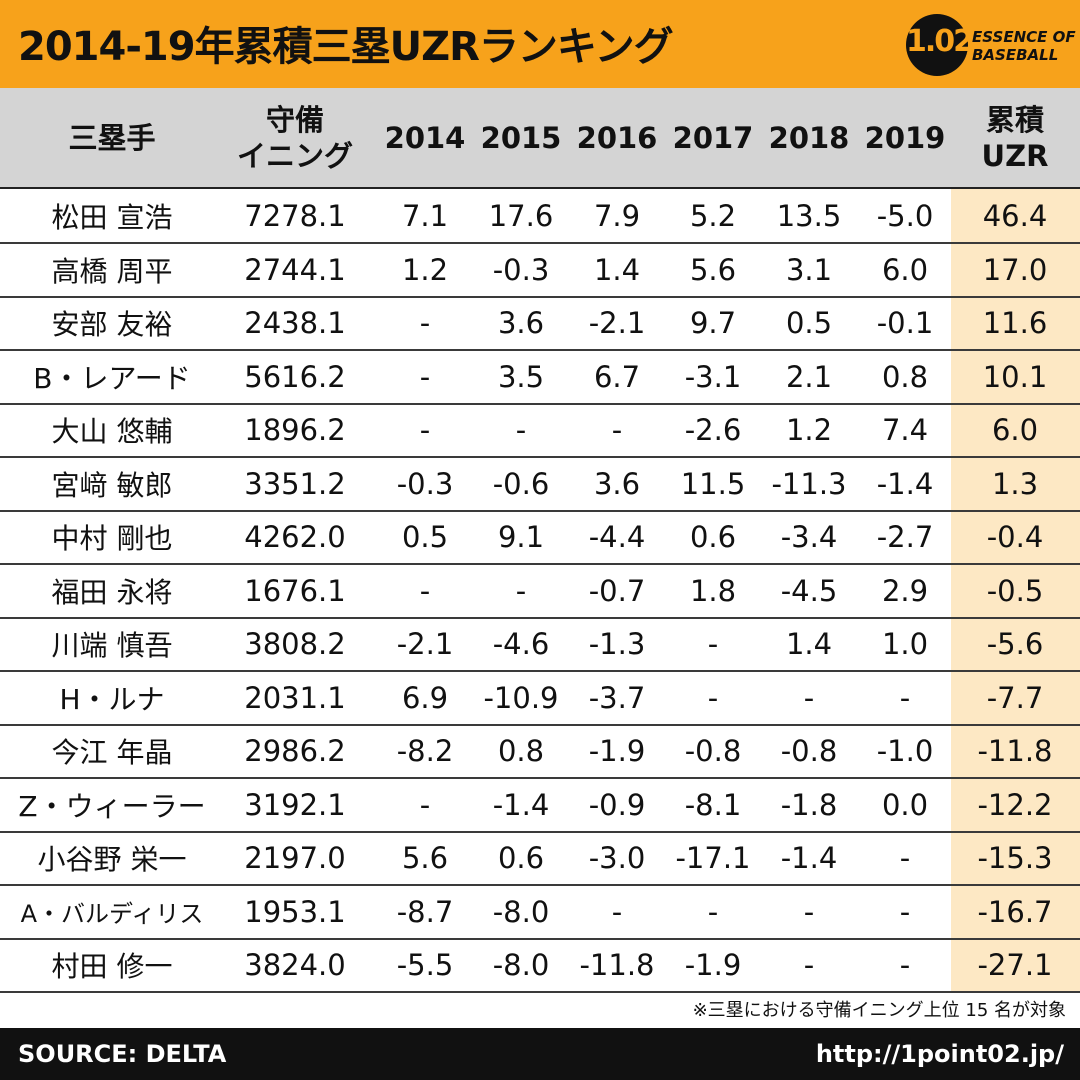 Image resolution: width=1080 pixels, height=1080 pixels. Describe the element at coordinates (112, 378) in the screenshot. I see `player-name-cell: B・レアード` at that location.